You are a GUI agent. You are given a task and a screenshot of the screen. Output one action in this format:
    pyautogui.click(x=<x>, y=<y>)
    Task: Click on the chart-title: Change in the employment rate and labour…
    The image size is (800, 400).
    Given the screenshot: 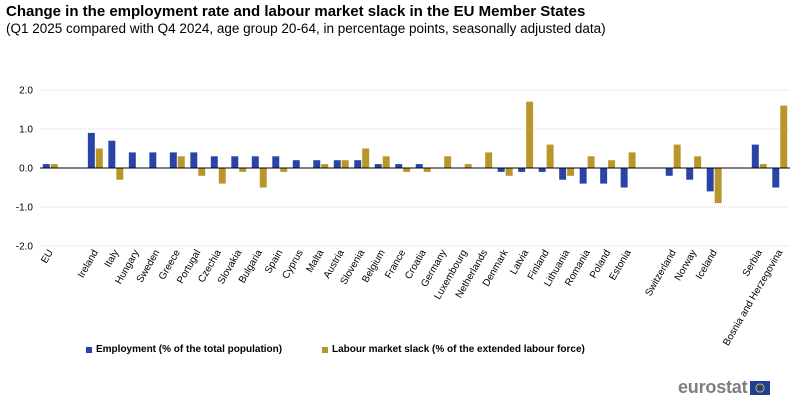 What is the action you would take?
    pyautogui.click(x=296, y=11)
    